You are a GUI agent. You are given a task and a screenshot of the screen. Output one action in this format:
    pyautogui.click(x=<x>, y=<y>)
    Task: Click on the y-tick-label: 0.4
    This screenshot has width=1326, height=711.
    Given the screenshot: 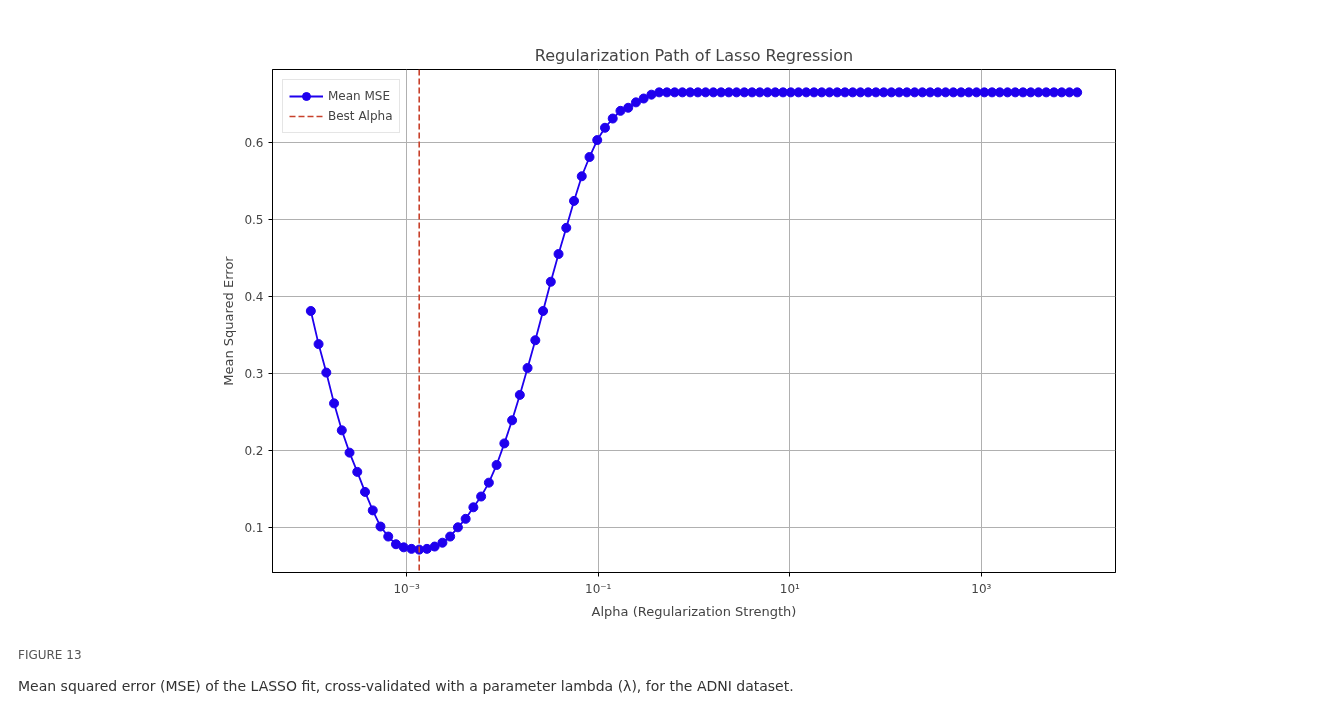 What is the action you would take?
    pyautogui.click(x=254, y=296)
    